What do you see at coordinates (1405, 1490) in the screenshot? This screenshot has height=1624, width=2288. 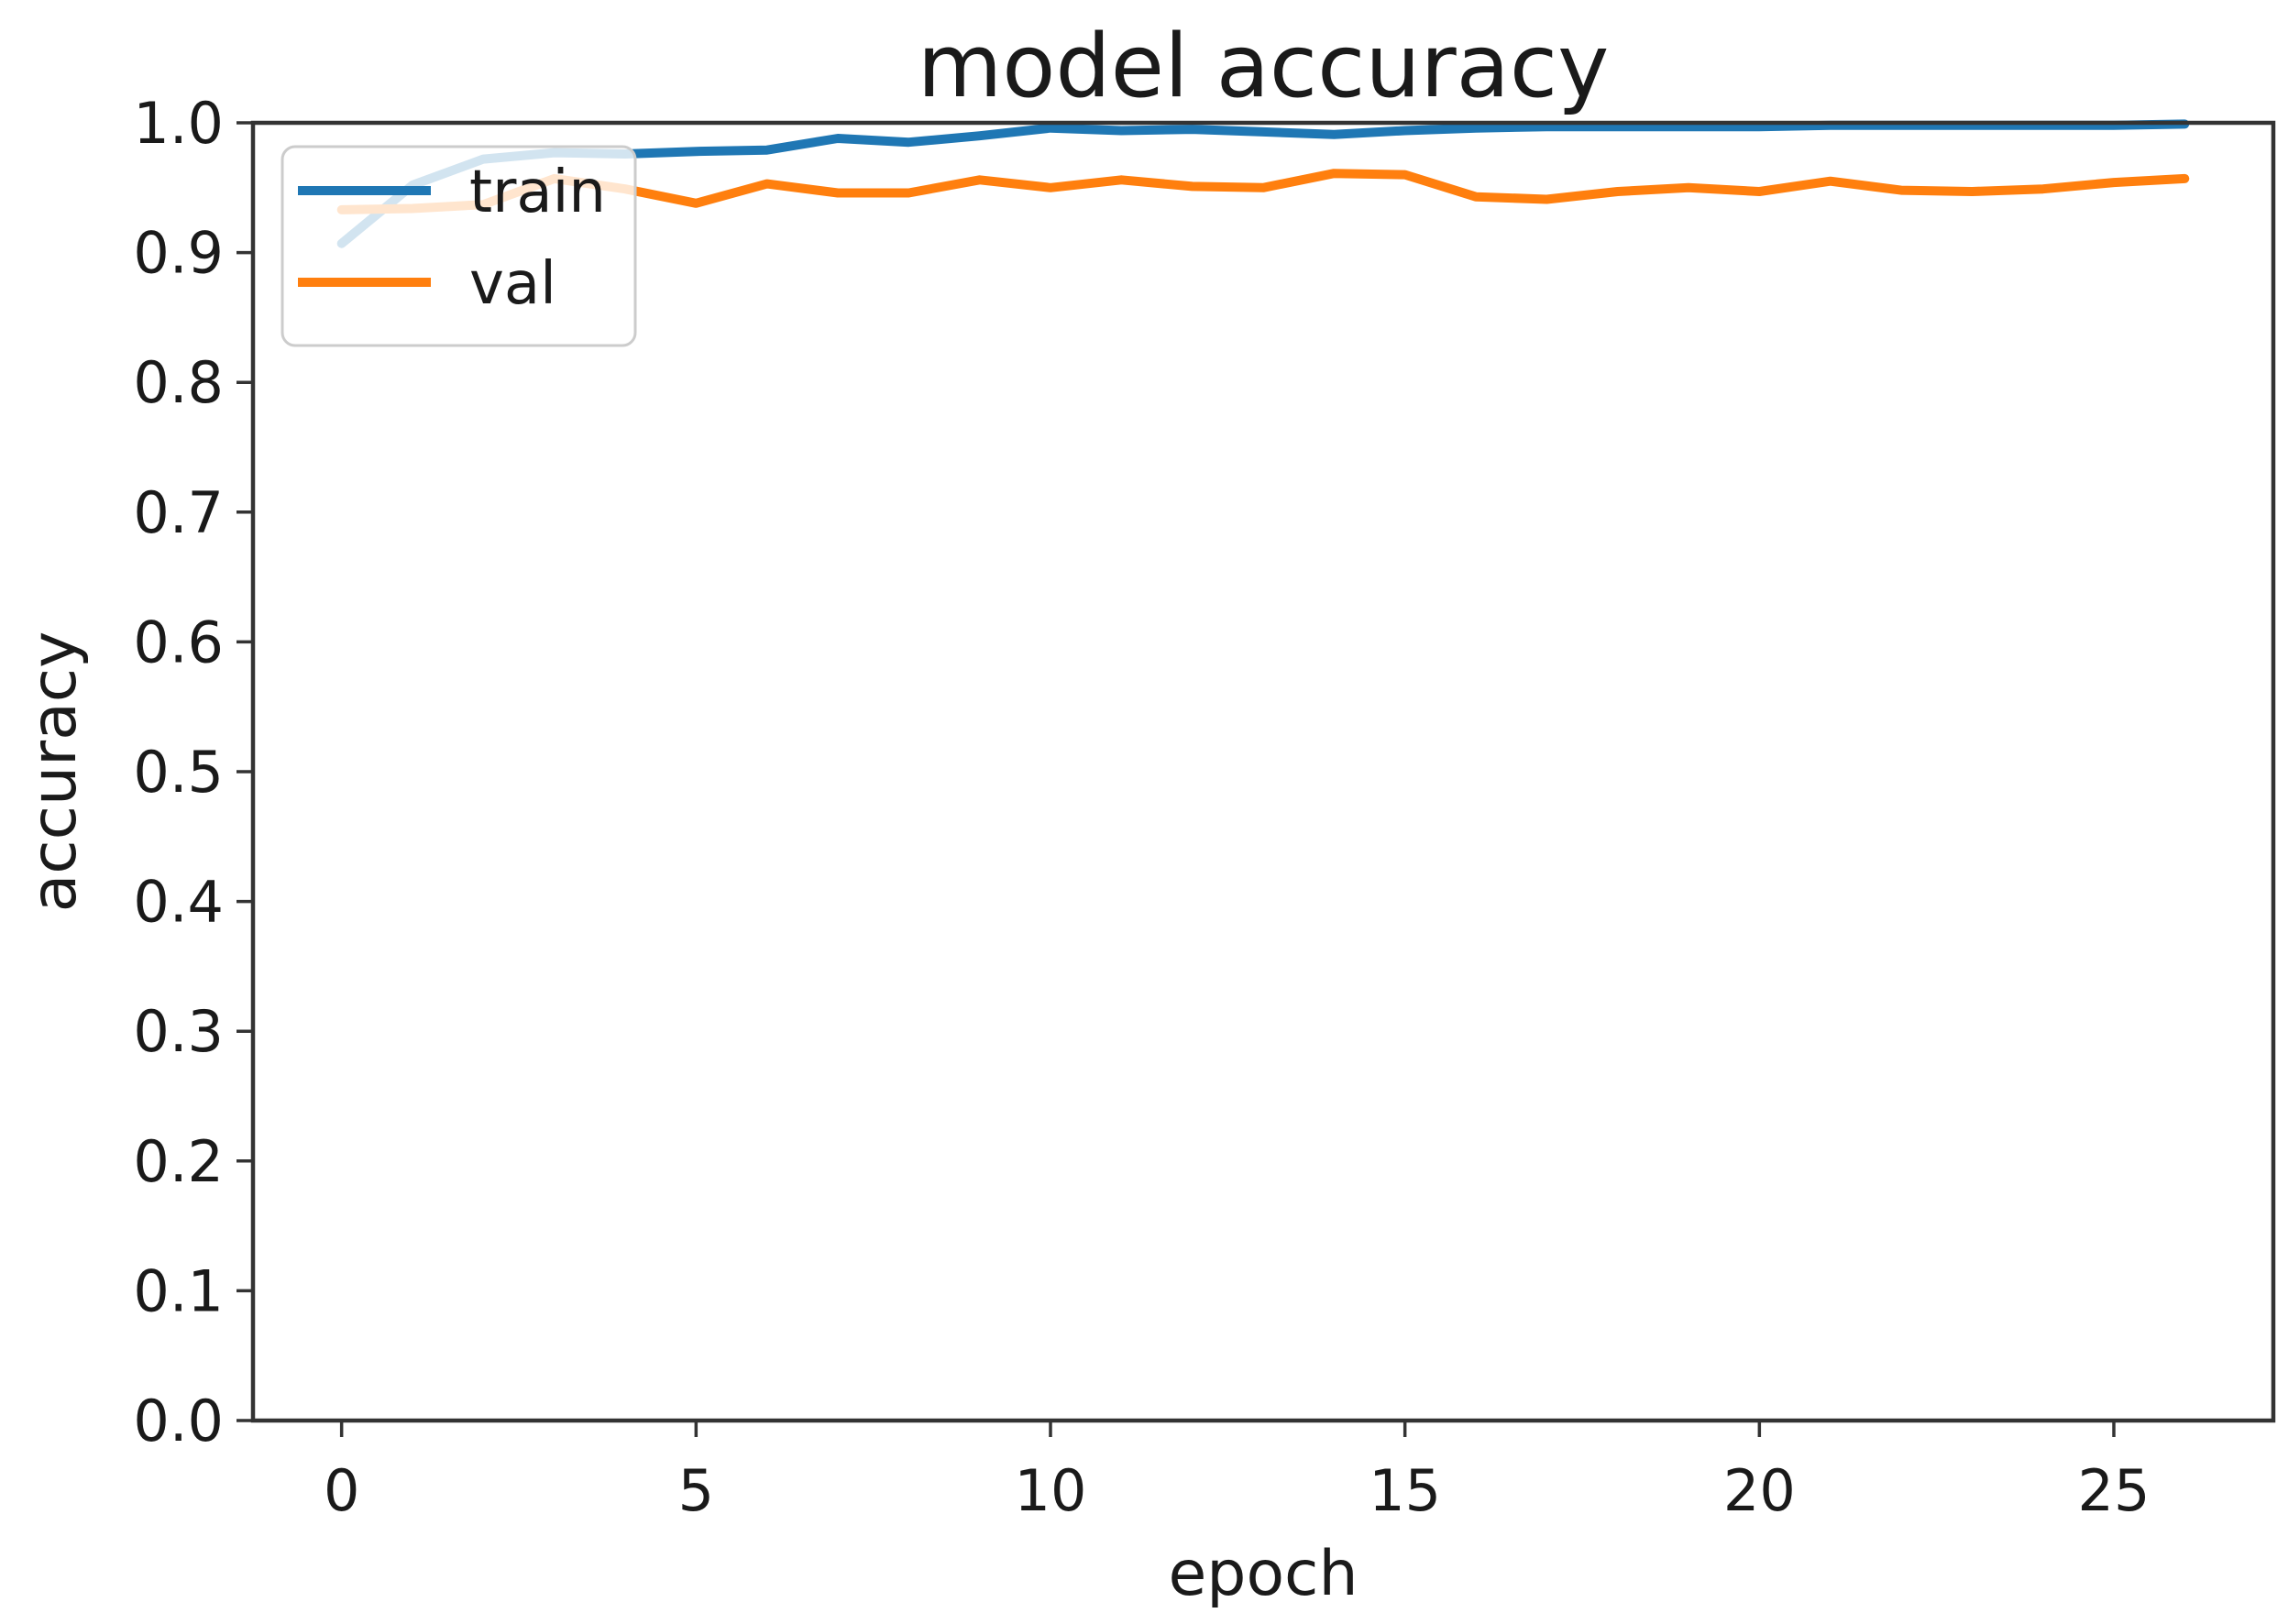 I see `x-tick-label: 15` at bounding box center [1405, 1490].